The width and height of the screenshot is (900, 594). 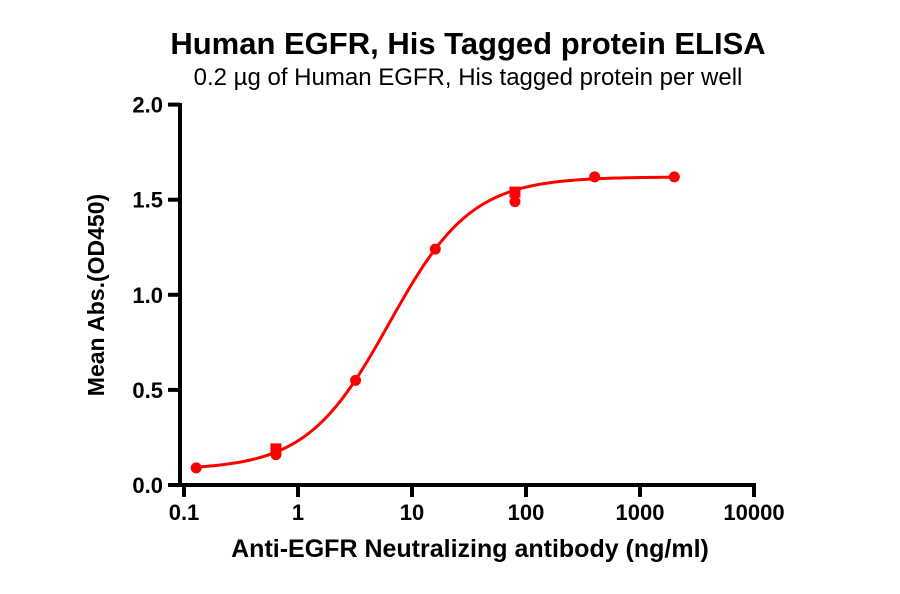 I want to click on y-tick-labels: 0.0 0.5 1.0 1.5 2.0, so click(x=147, y=295).